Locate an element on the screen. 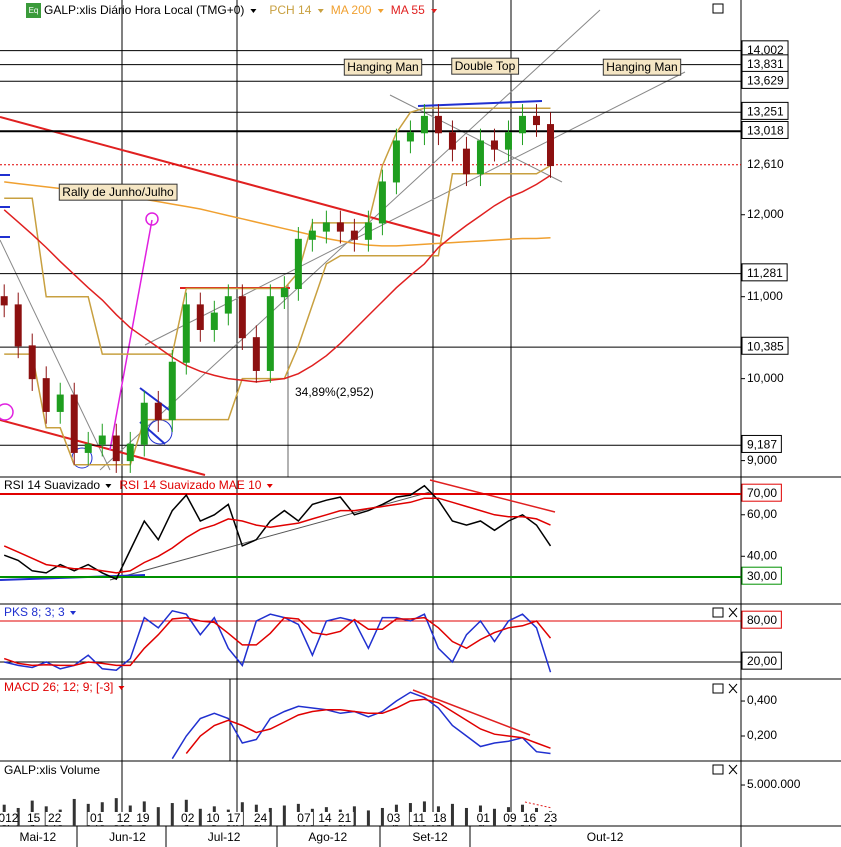 The width and height of the screenshot is (841, 847). x-tick-label: 23 is located at coordinates (551, 818).